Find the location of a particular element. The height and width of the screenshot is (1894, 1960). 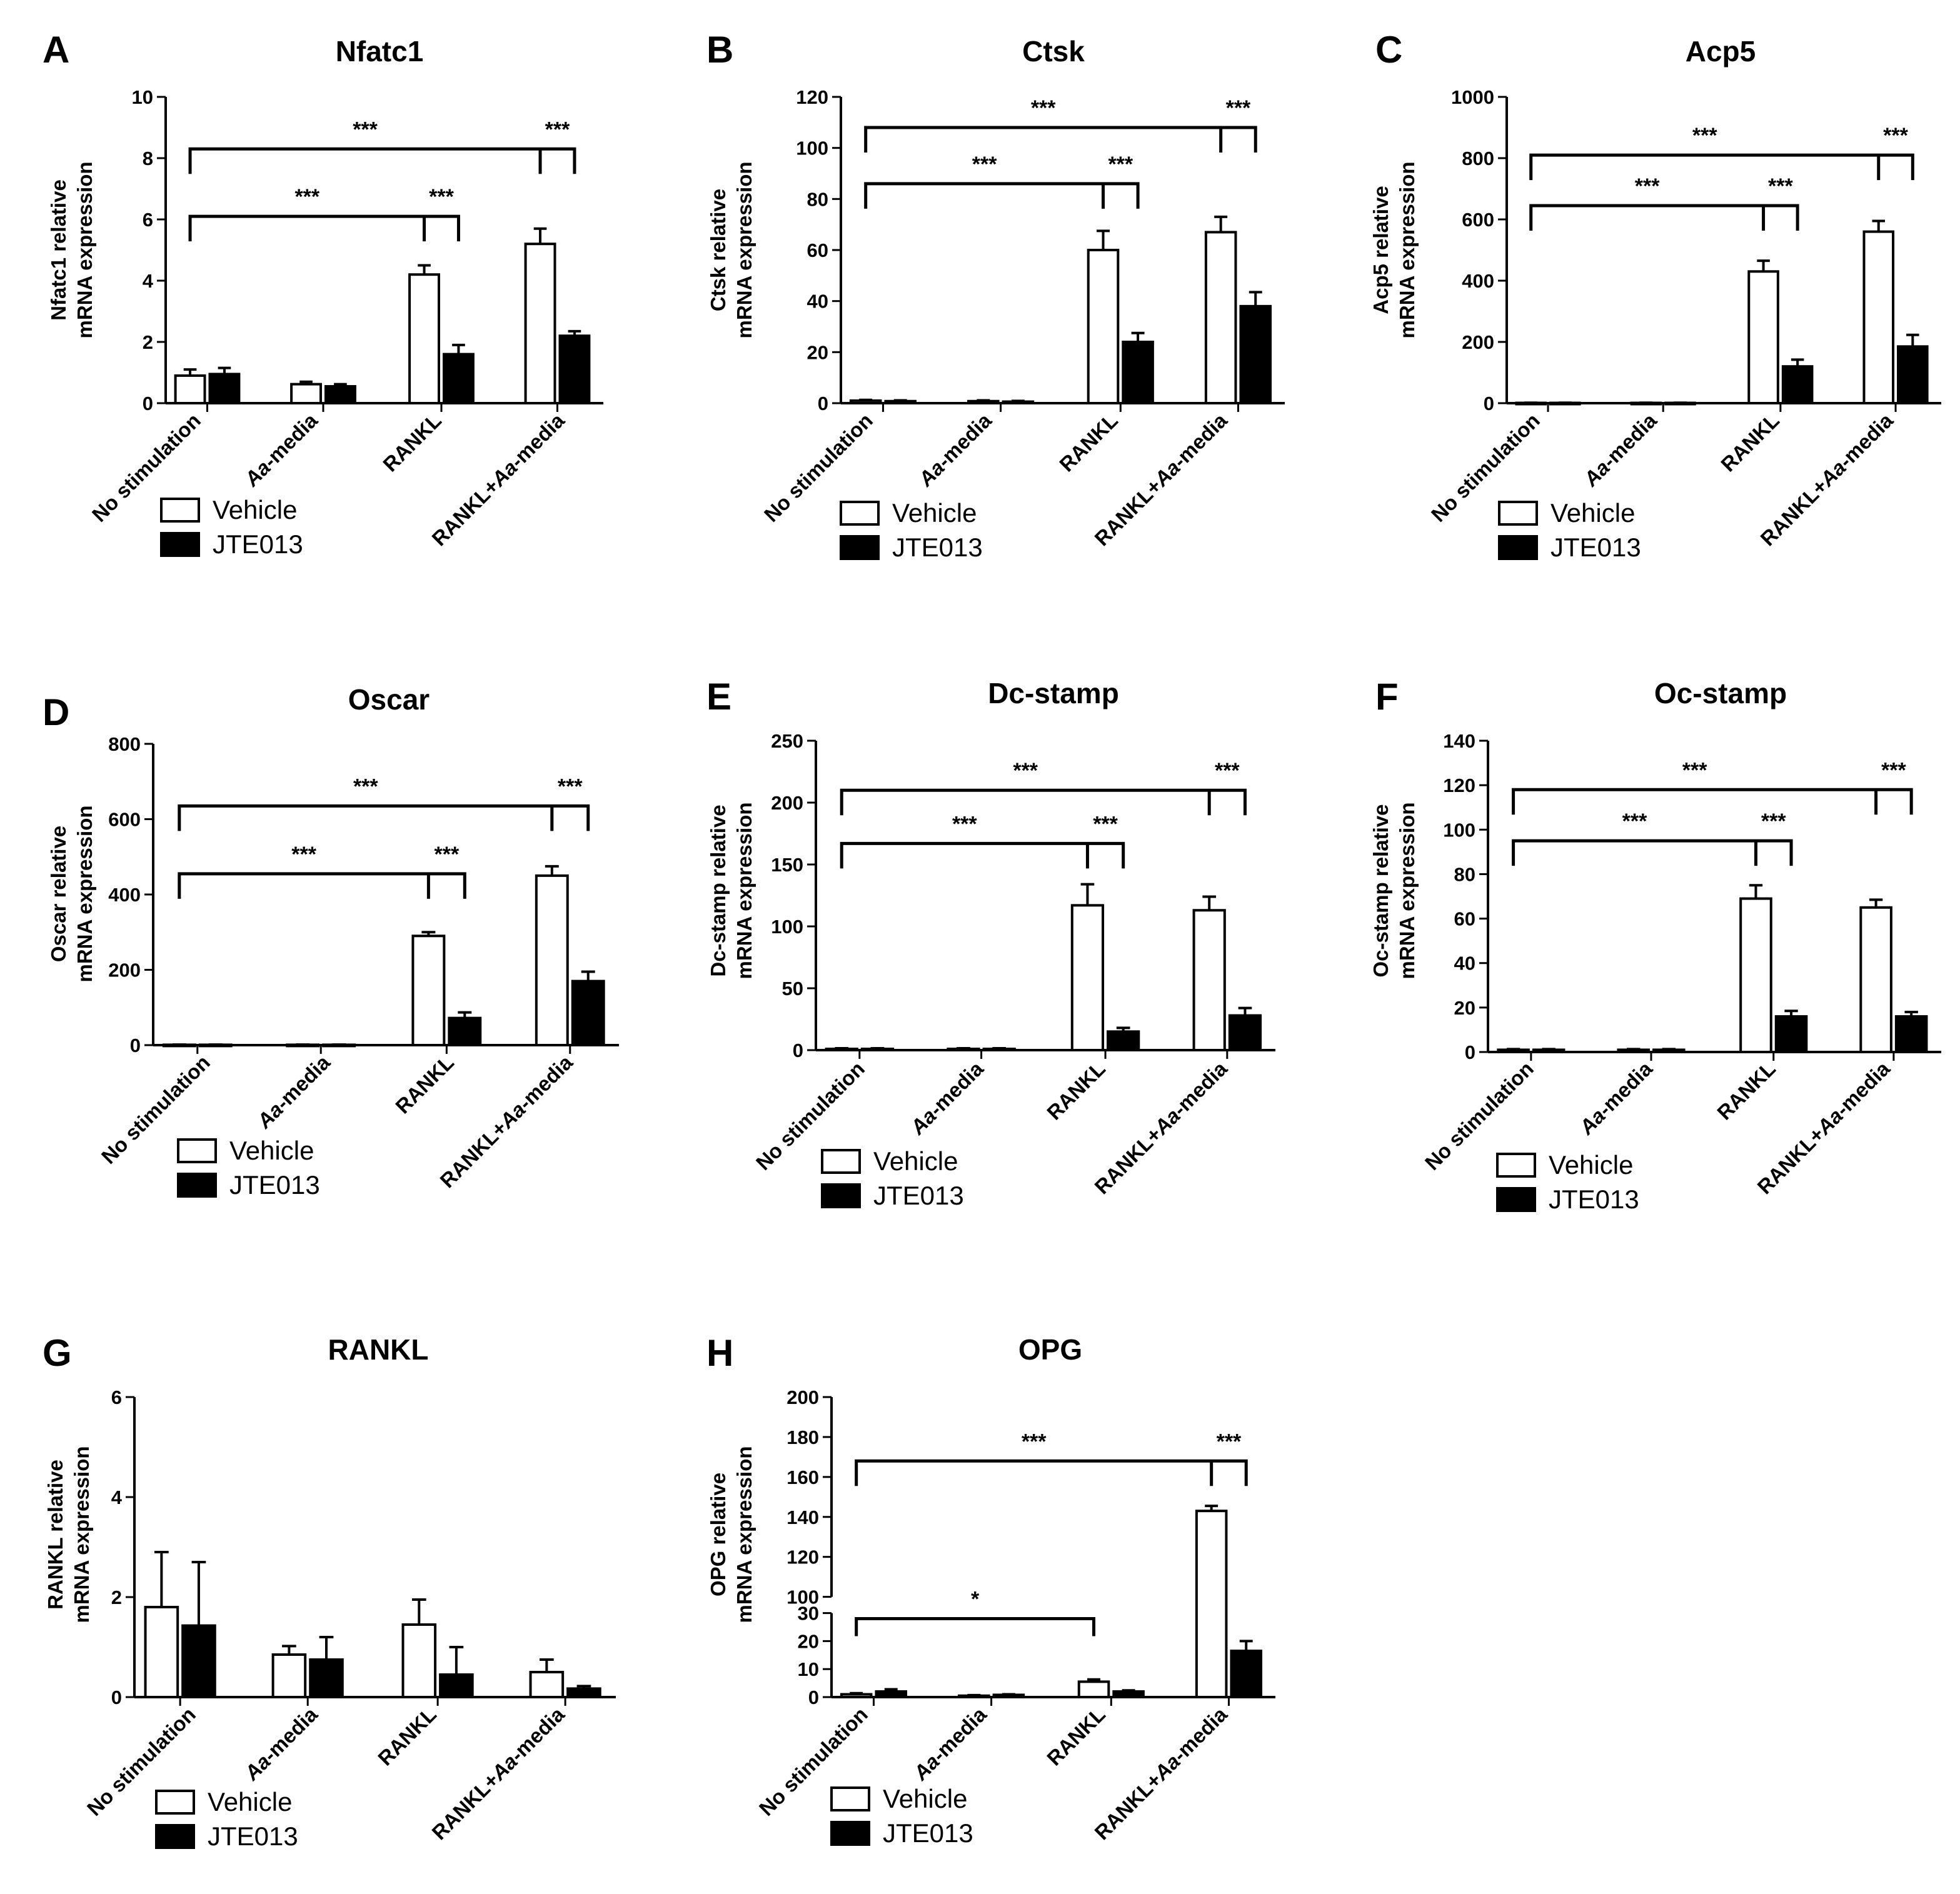

panel-letter: E is located at coordinates (718, 697).